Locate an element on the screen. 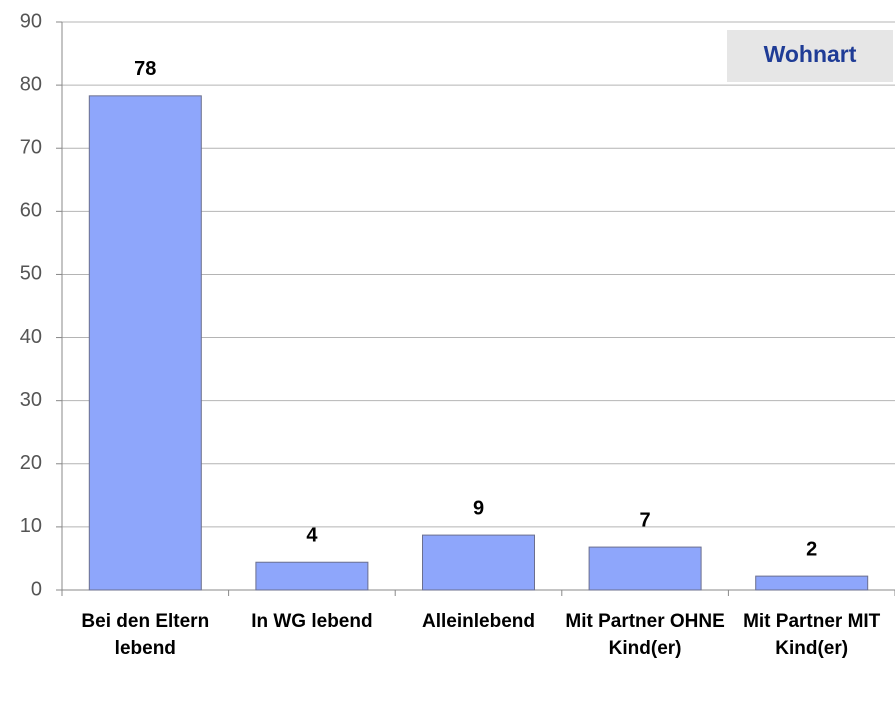  title-box is located at coordinates (810, 56).